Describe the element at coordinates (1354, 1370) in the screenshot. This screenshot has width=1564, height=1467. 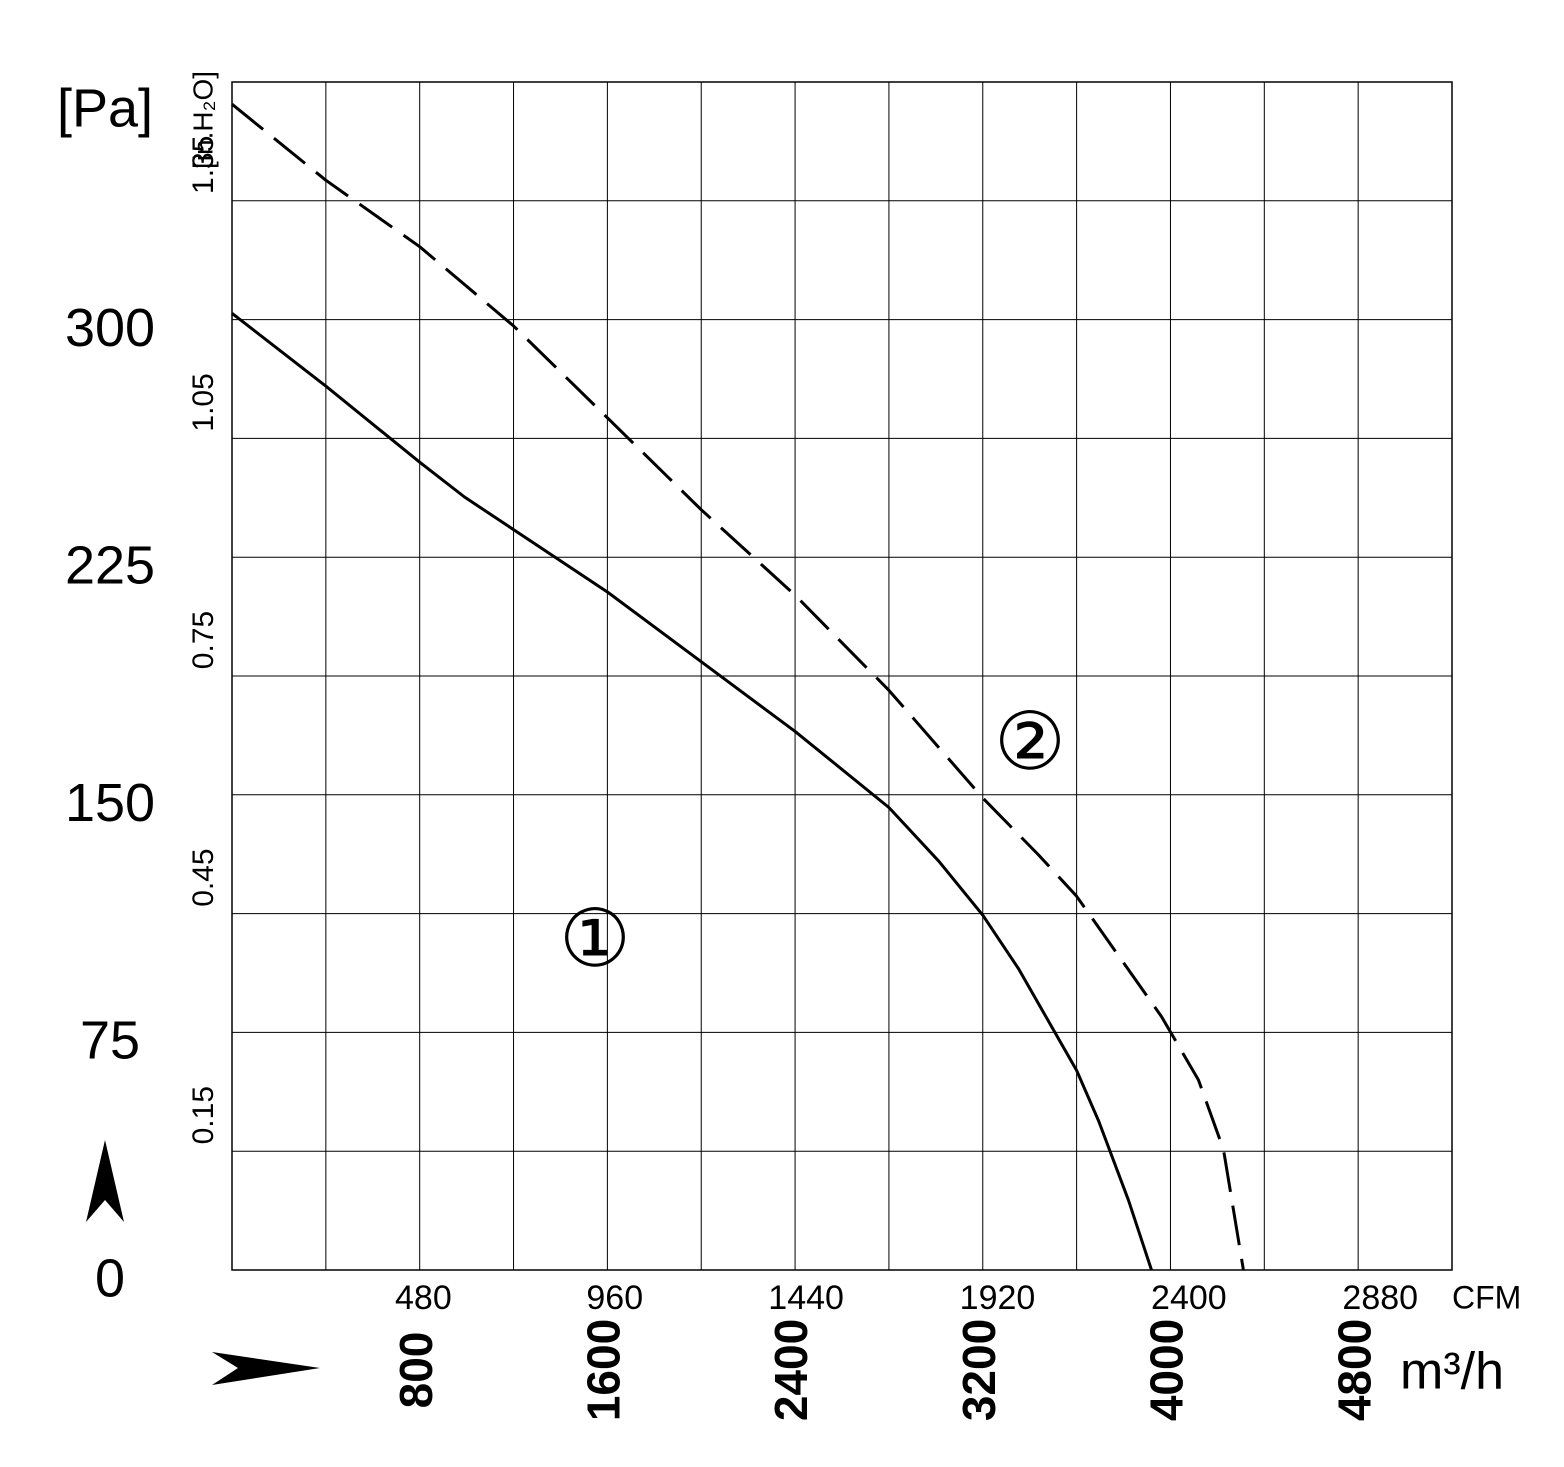
I see `x-tick-label: 4800` at that location.